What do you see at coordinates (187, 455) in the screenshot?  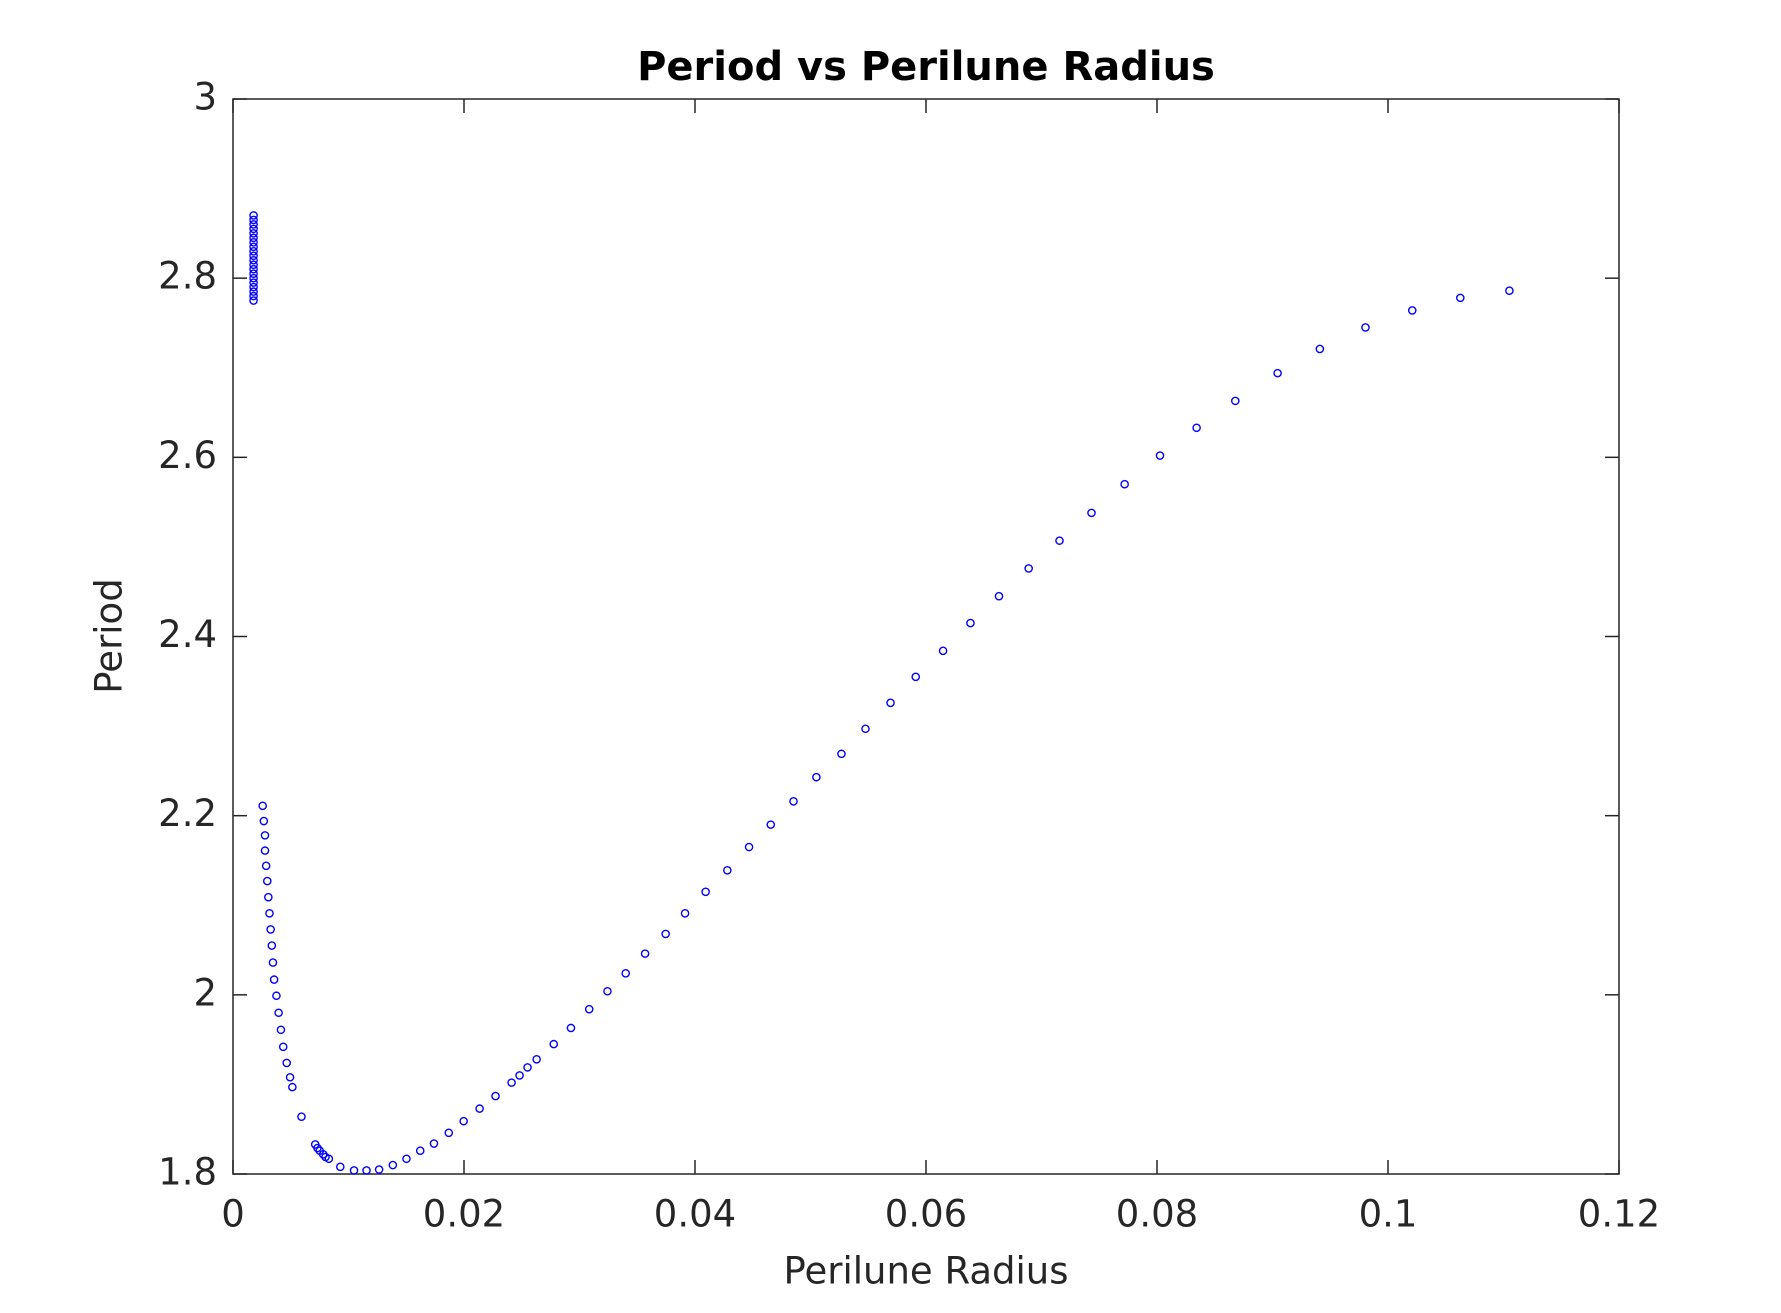 I see `y-tick-label: 2.6` at bounding box center [187, 455].